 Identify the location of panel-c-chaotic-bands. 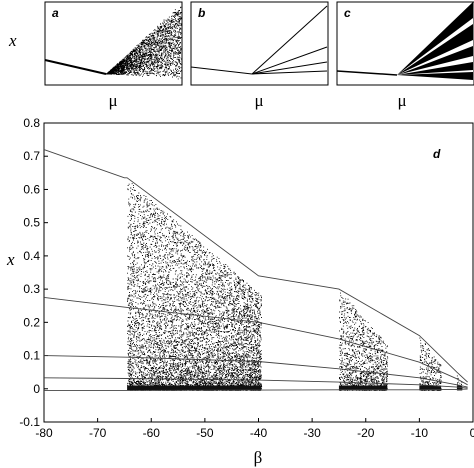
(435, 41).